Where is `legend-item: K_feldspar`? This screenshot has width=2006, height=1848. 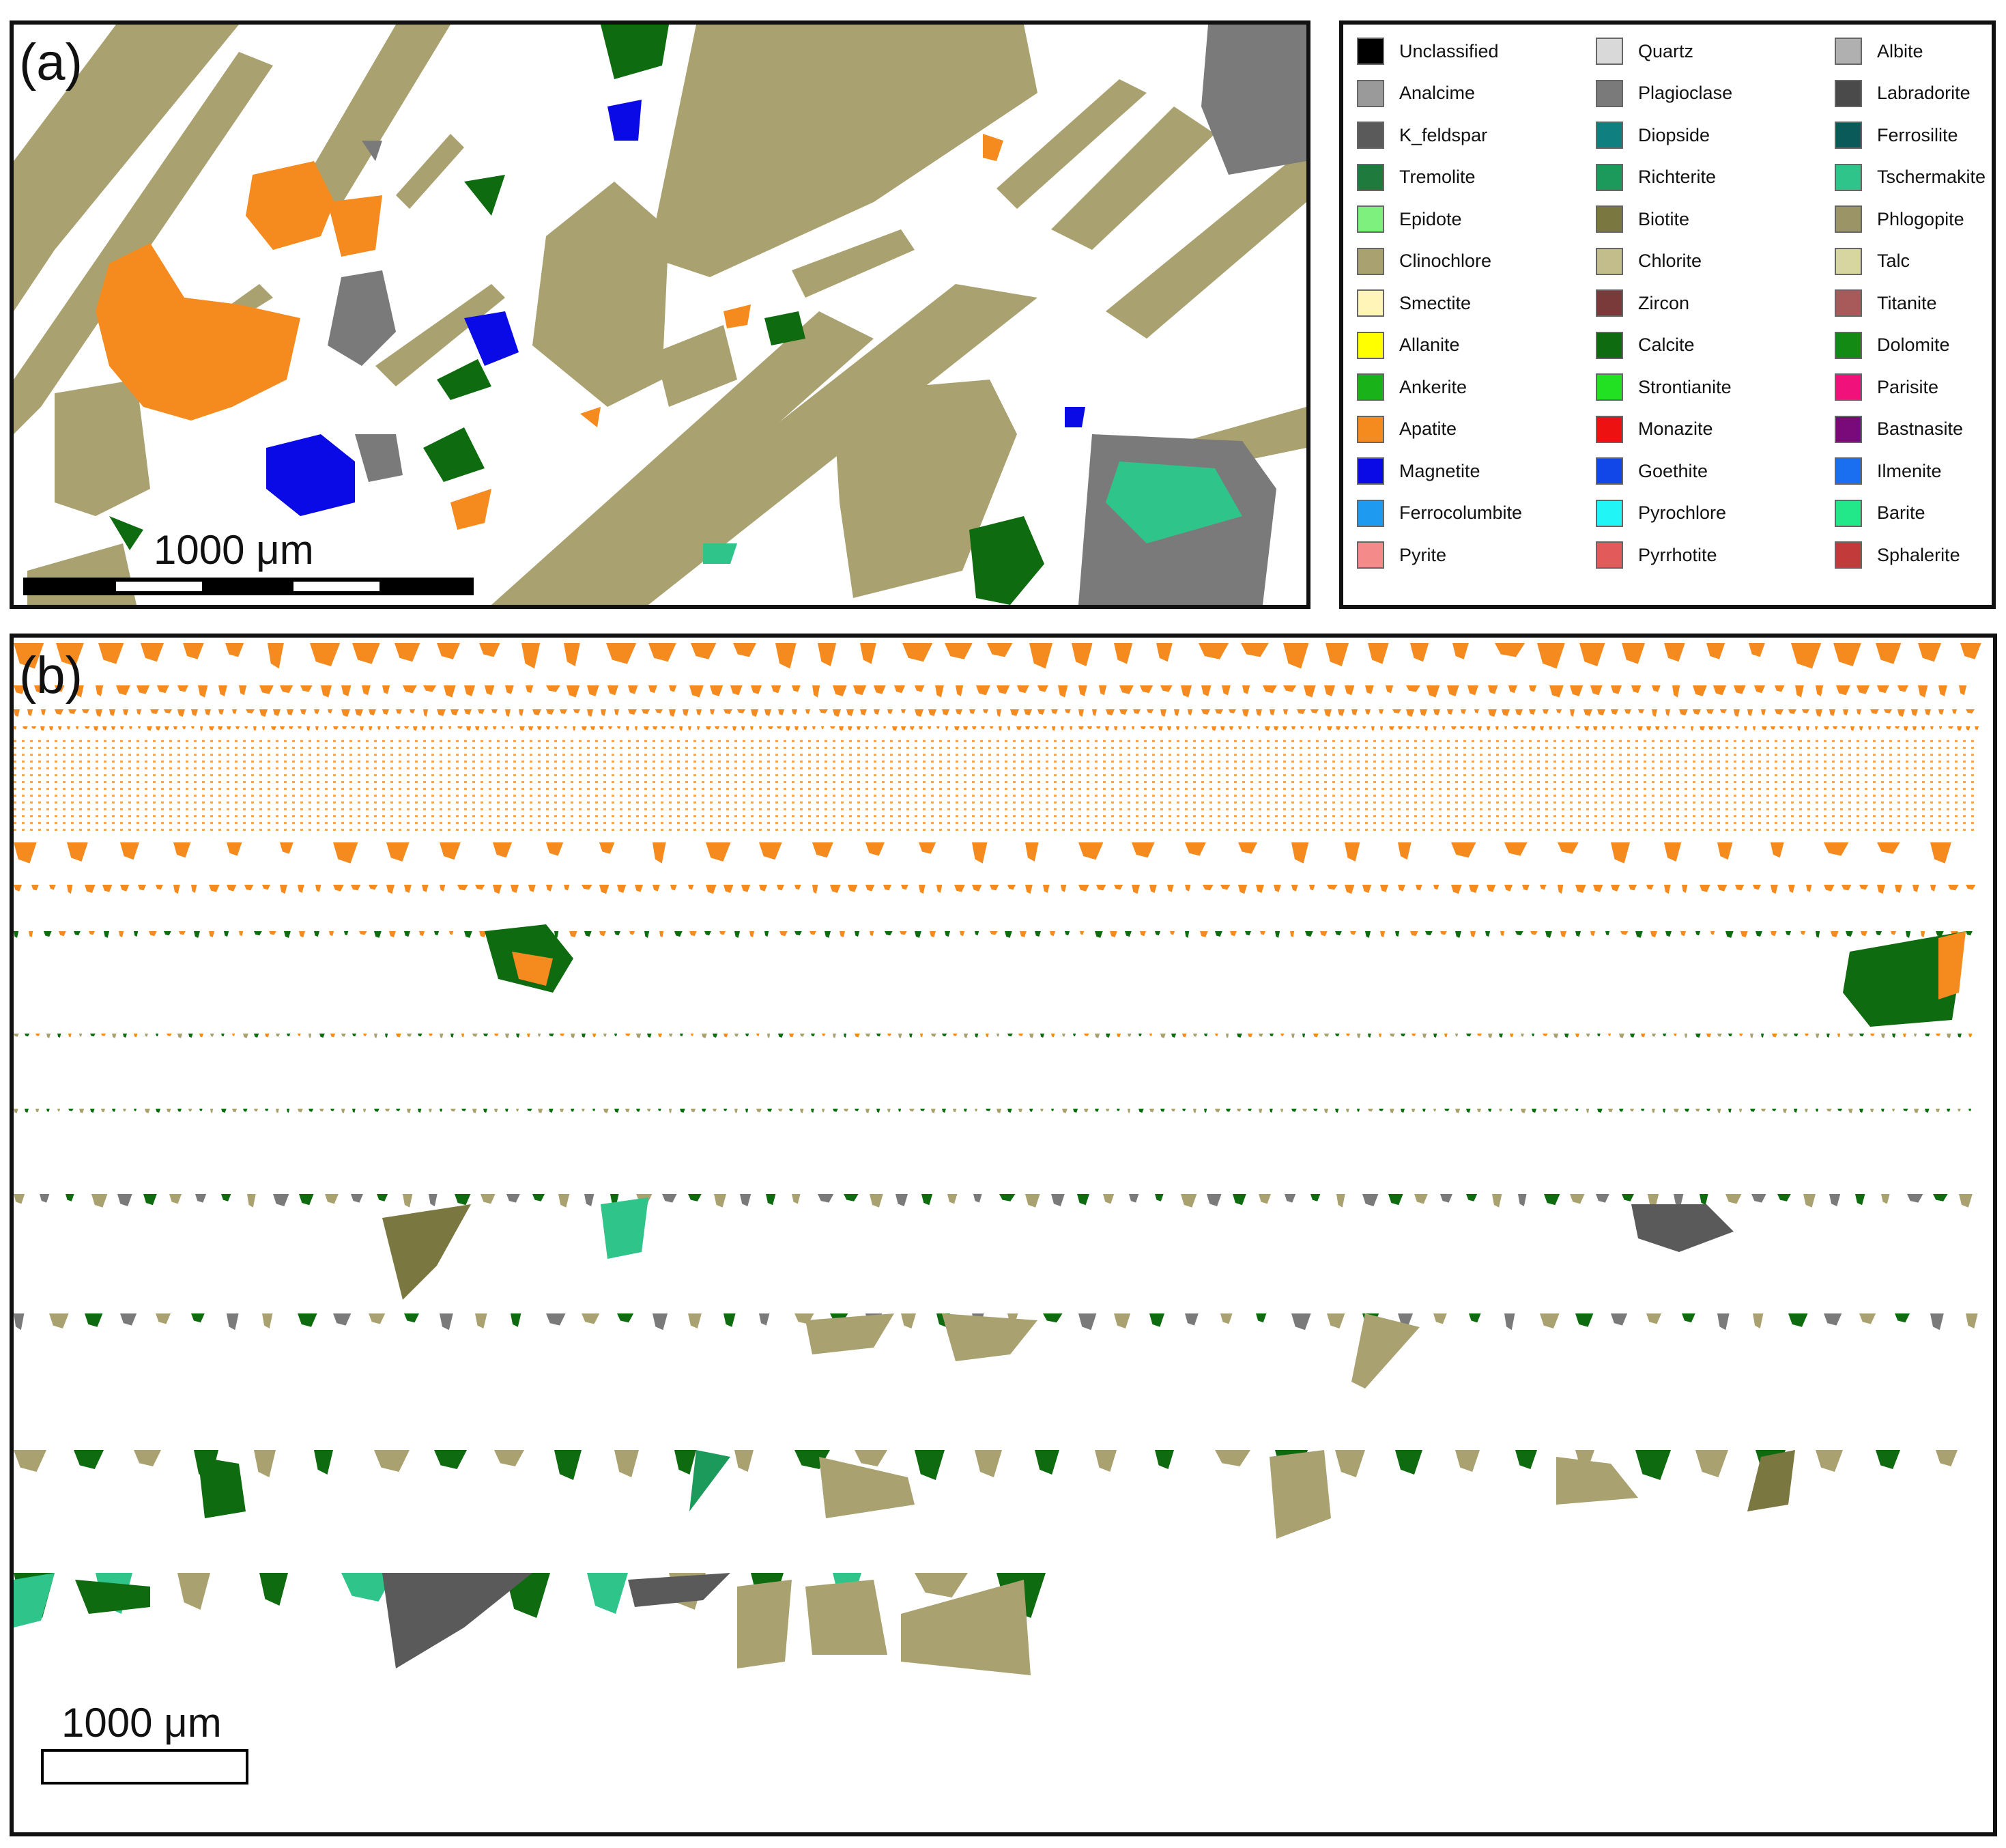
legend-item: K_feldspar is located at coordinates (1422, 135).